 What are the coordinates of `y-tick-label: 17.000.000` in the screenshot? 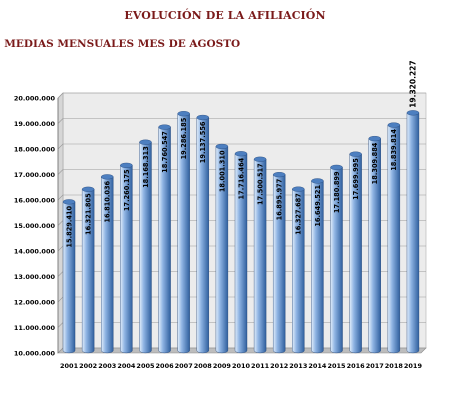 It's located at (35, 175).